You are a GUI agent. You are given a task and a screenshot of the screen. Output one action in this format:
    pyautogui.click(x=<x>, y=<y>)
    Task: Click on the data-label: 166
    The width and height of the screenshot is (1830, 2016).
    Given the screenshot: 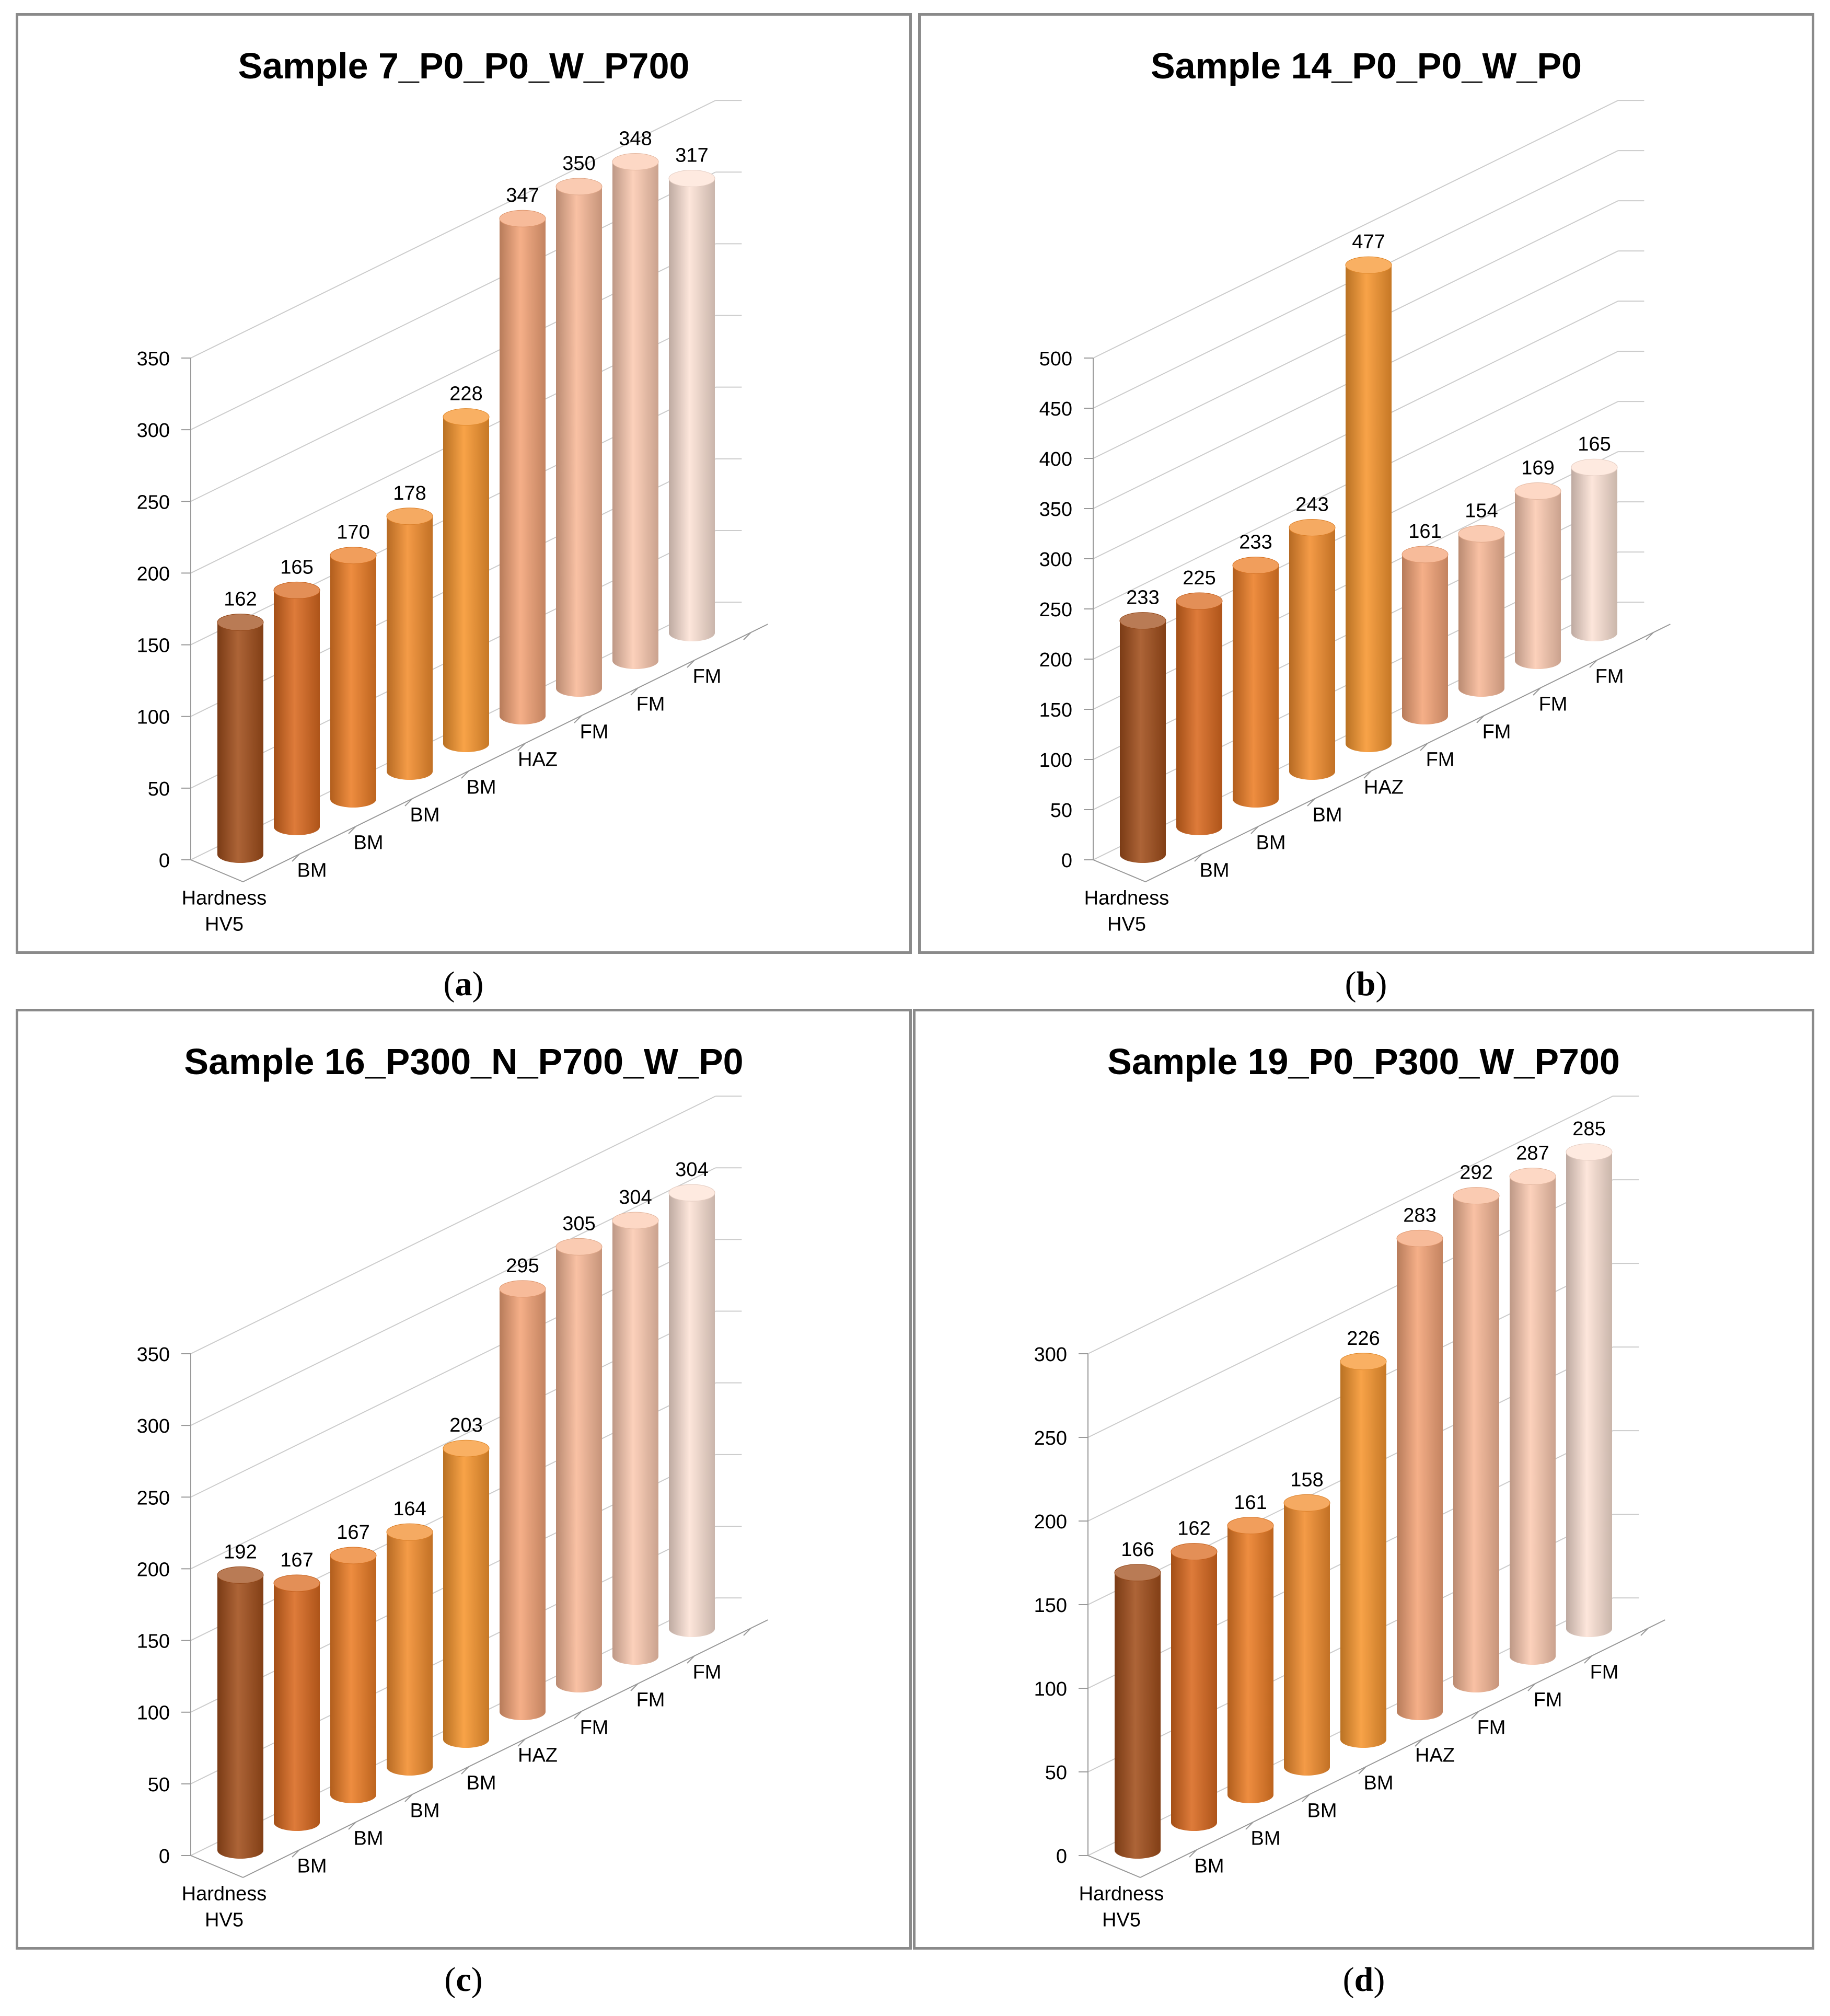 What is the action you would take?
    pyautogui.click(x=1137, y=1550)
    